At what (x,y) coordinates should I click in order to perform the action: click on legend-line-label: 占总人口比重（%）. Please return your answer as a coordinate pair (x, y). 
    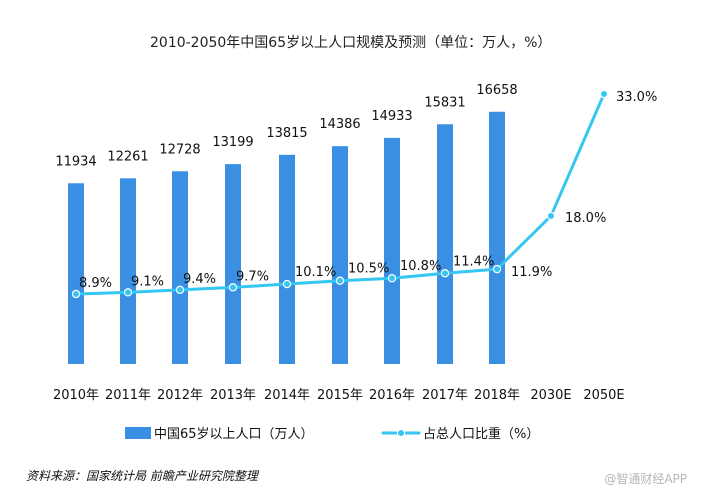
    Looking at the image, I should click on (481, 434).